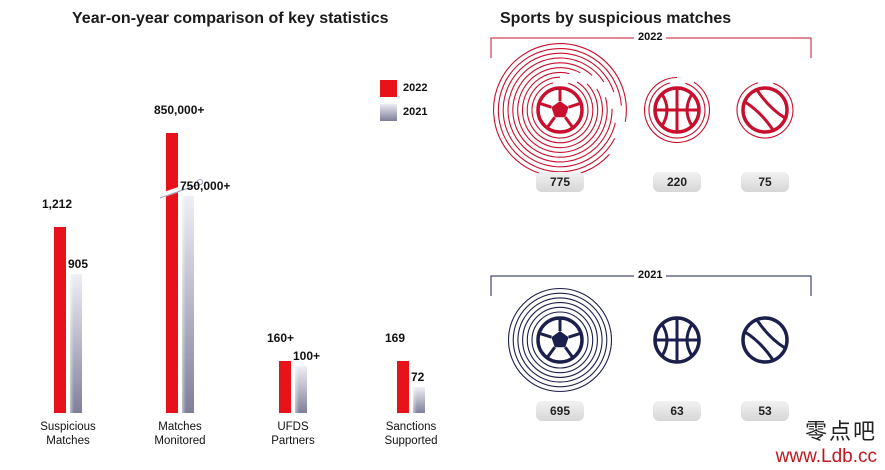  I want to click on value-pill-2021-football: 695, so click(560, 411).